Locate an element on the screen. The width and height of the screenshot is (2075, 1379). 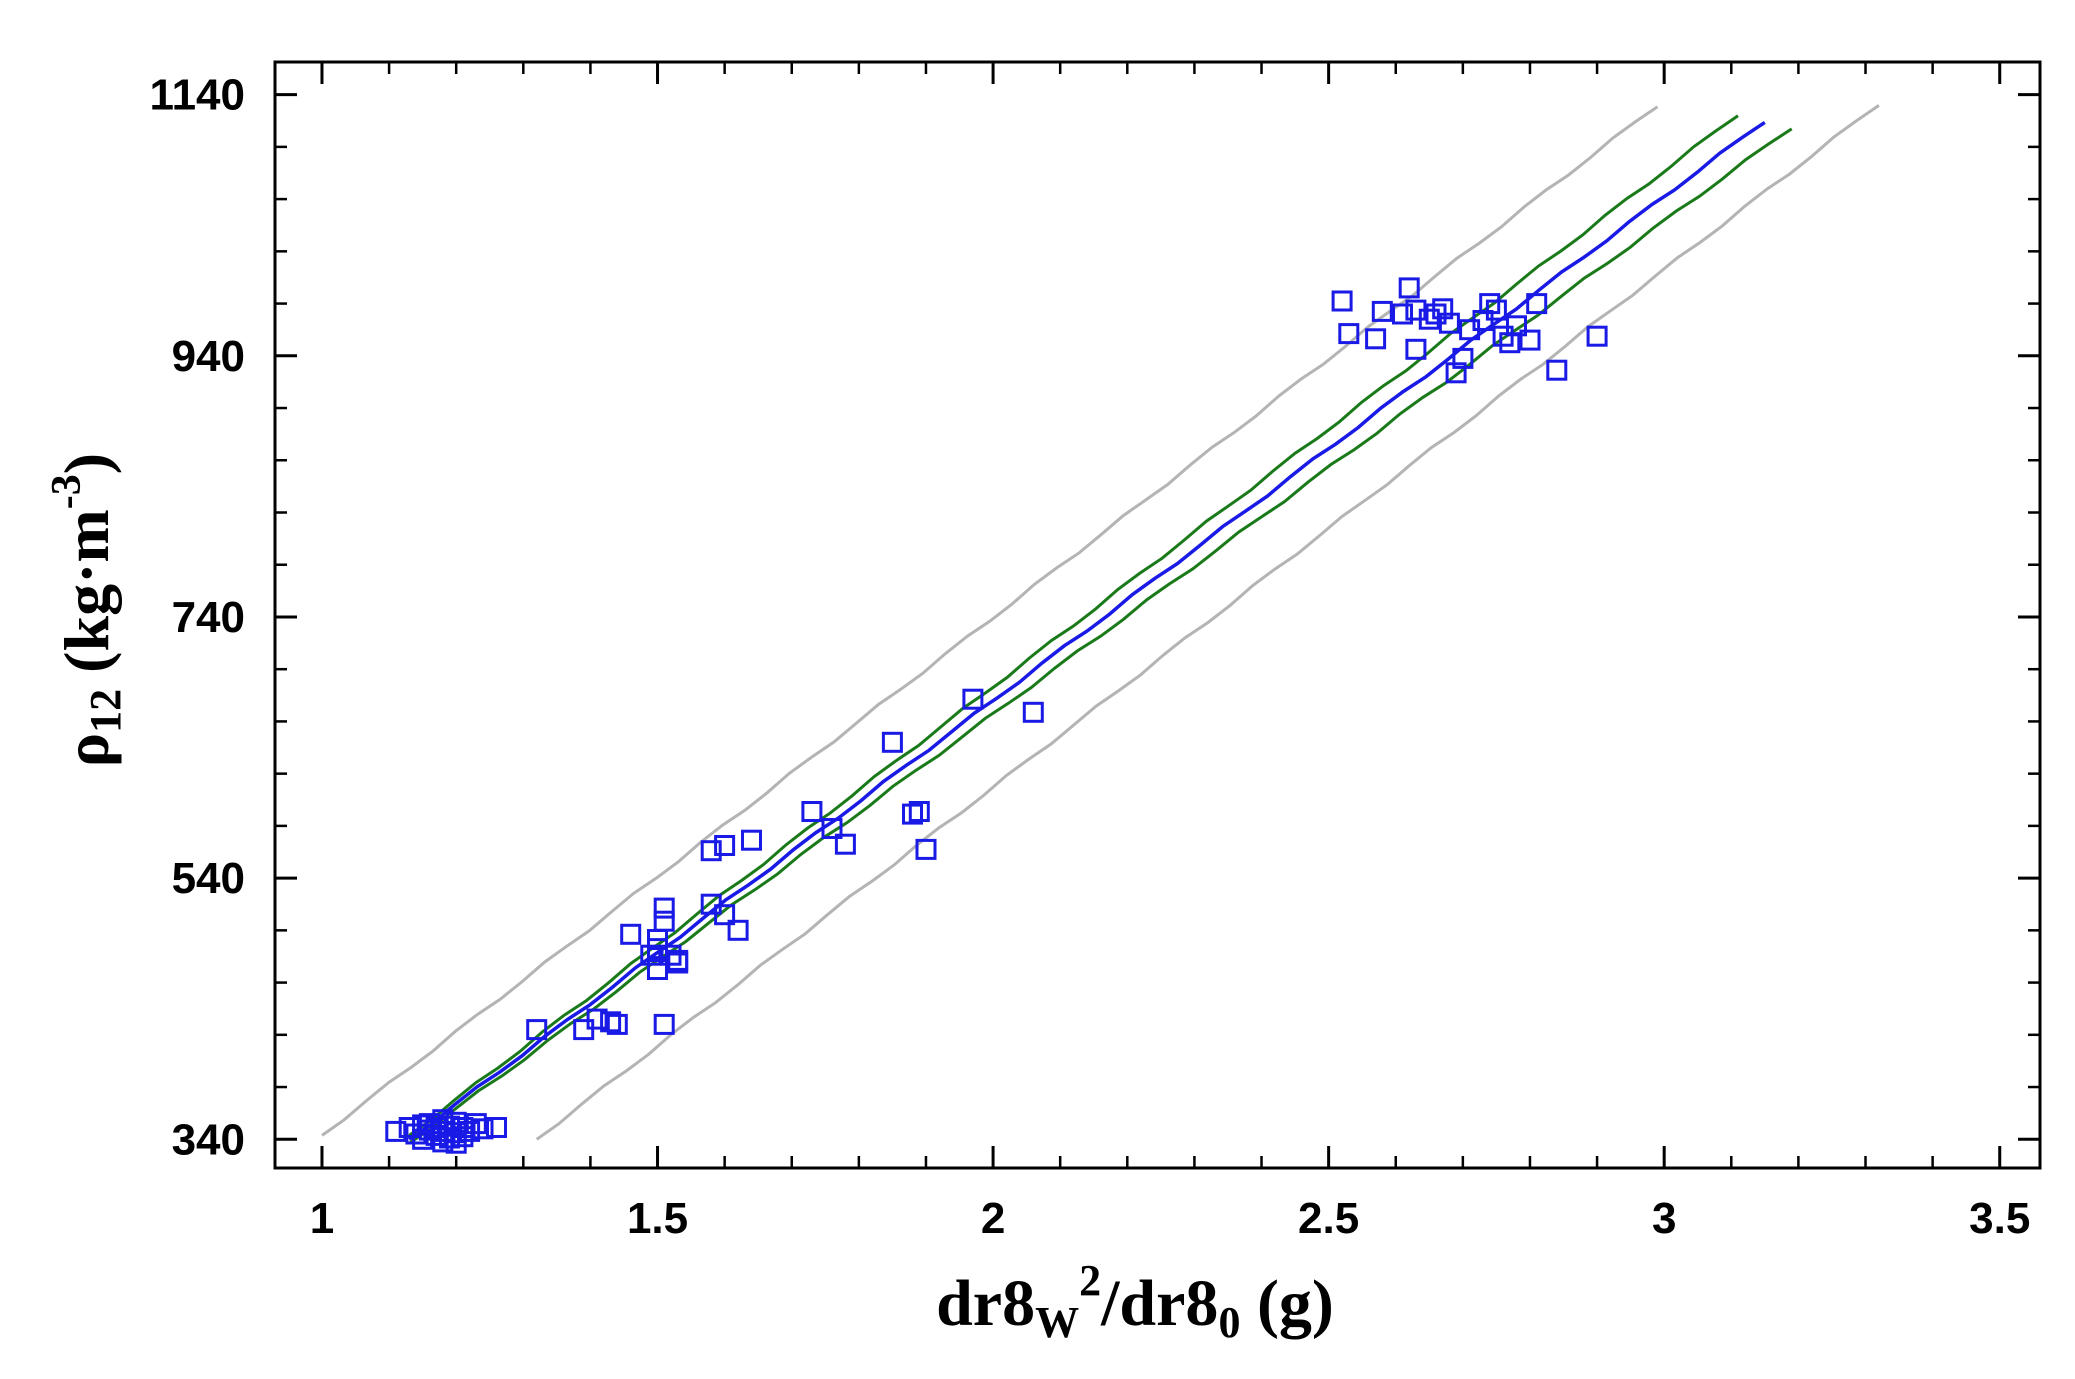
x-tick-labels: 1 1.5 2 2.5 3 3.5 is located at coordinates (1170, 1218).